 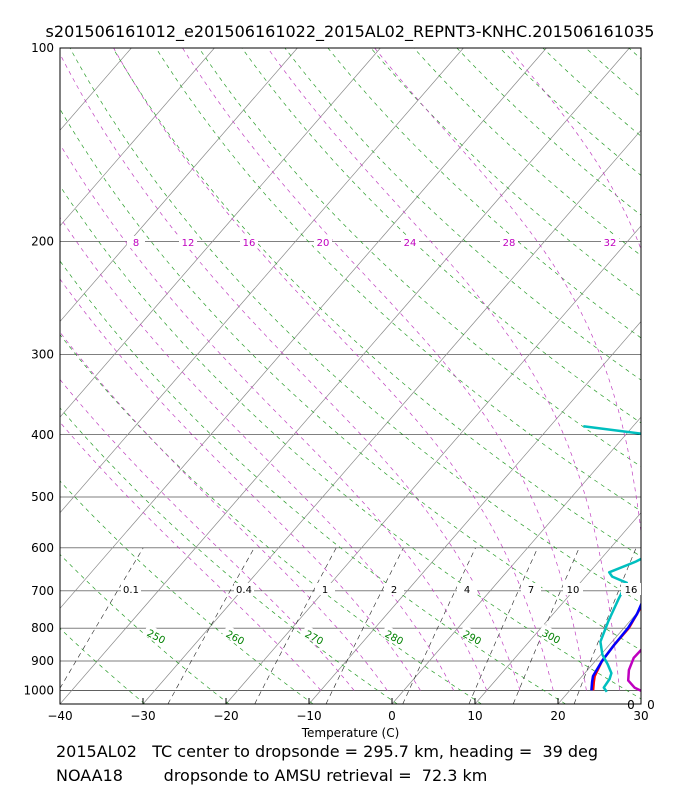 I want to click on y-tick-label: 900, so click(x=42, y=661).